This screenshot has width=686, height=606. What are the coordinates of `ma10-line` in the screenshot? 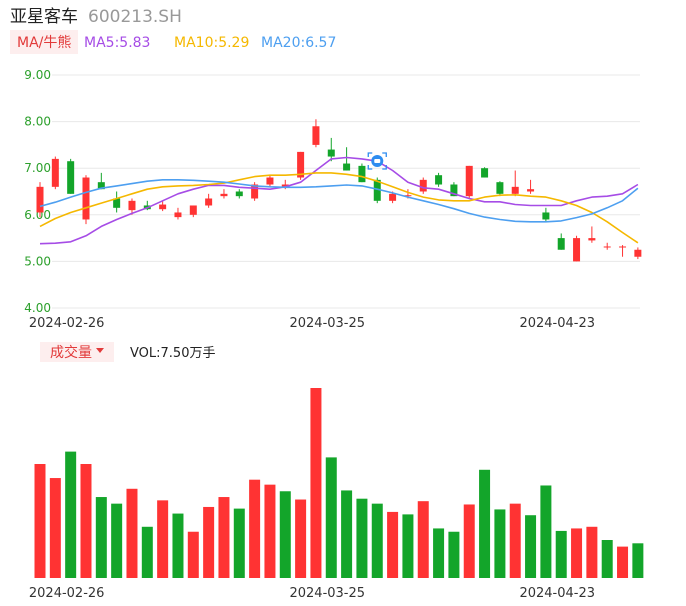 It's located at (339, 208).